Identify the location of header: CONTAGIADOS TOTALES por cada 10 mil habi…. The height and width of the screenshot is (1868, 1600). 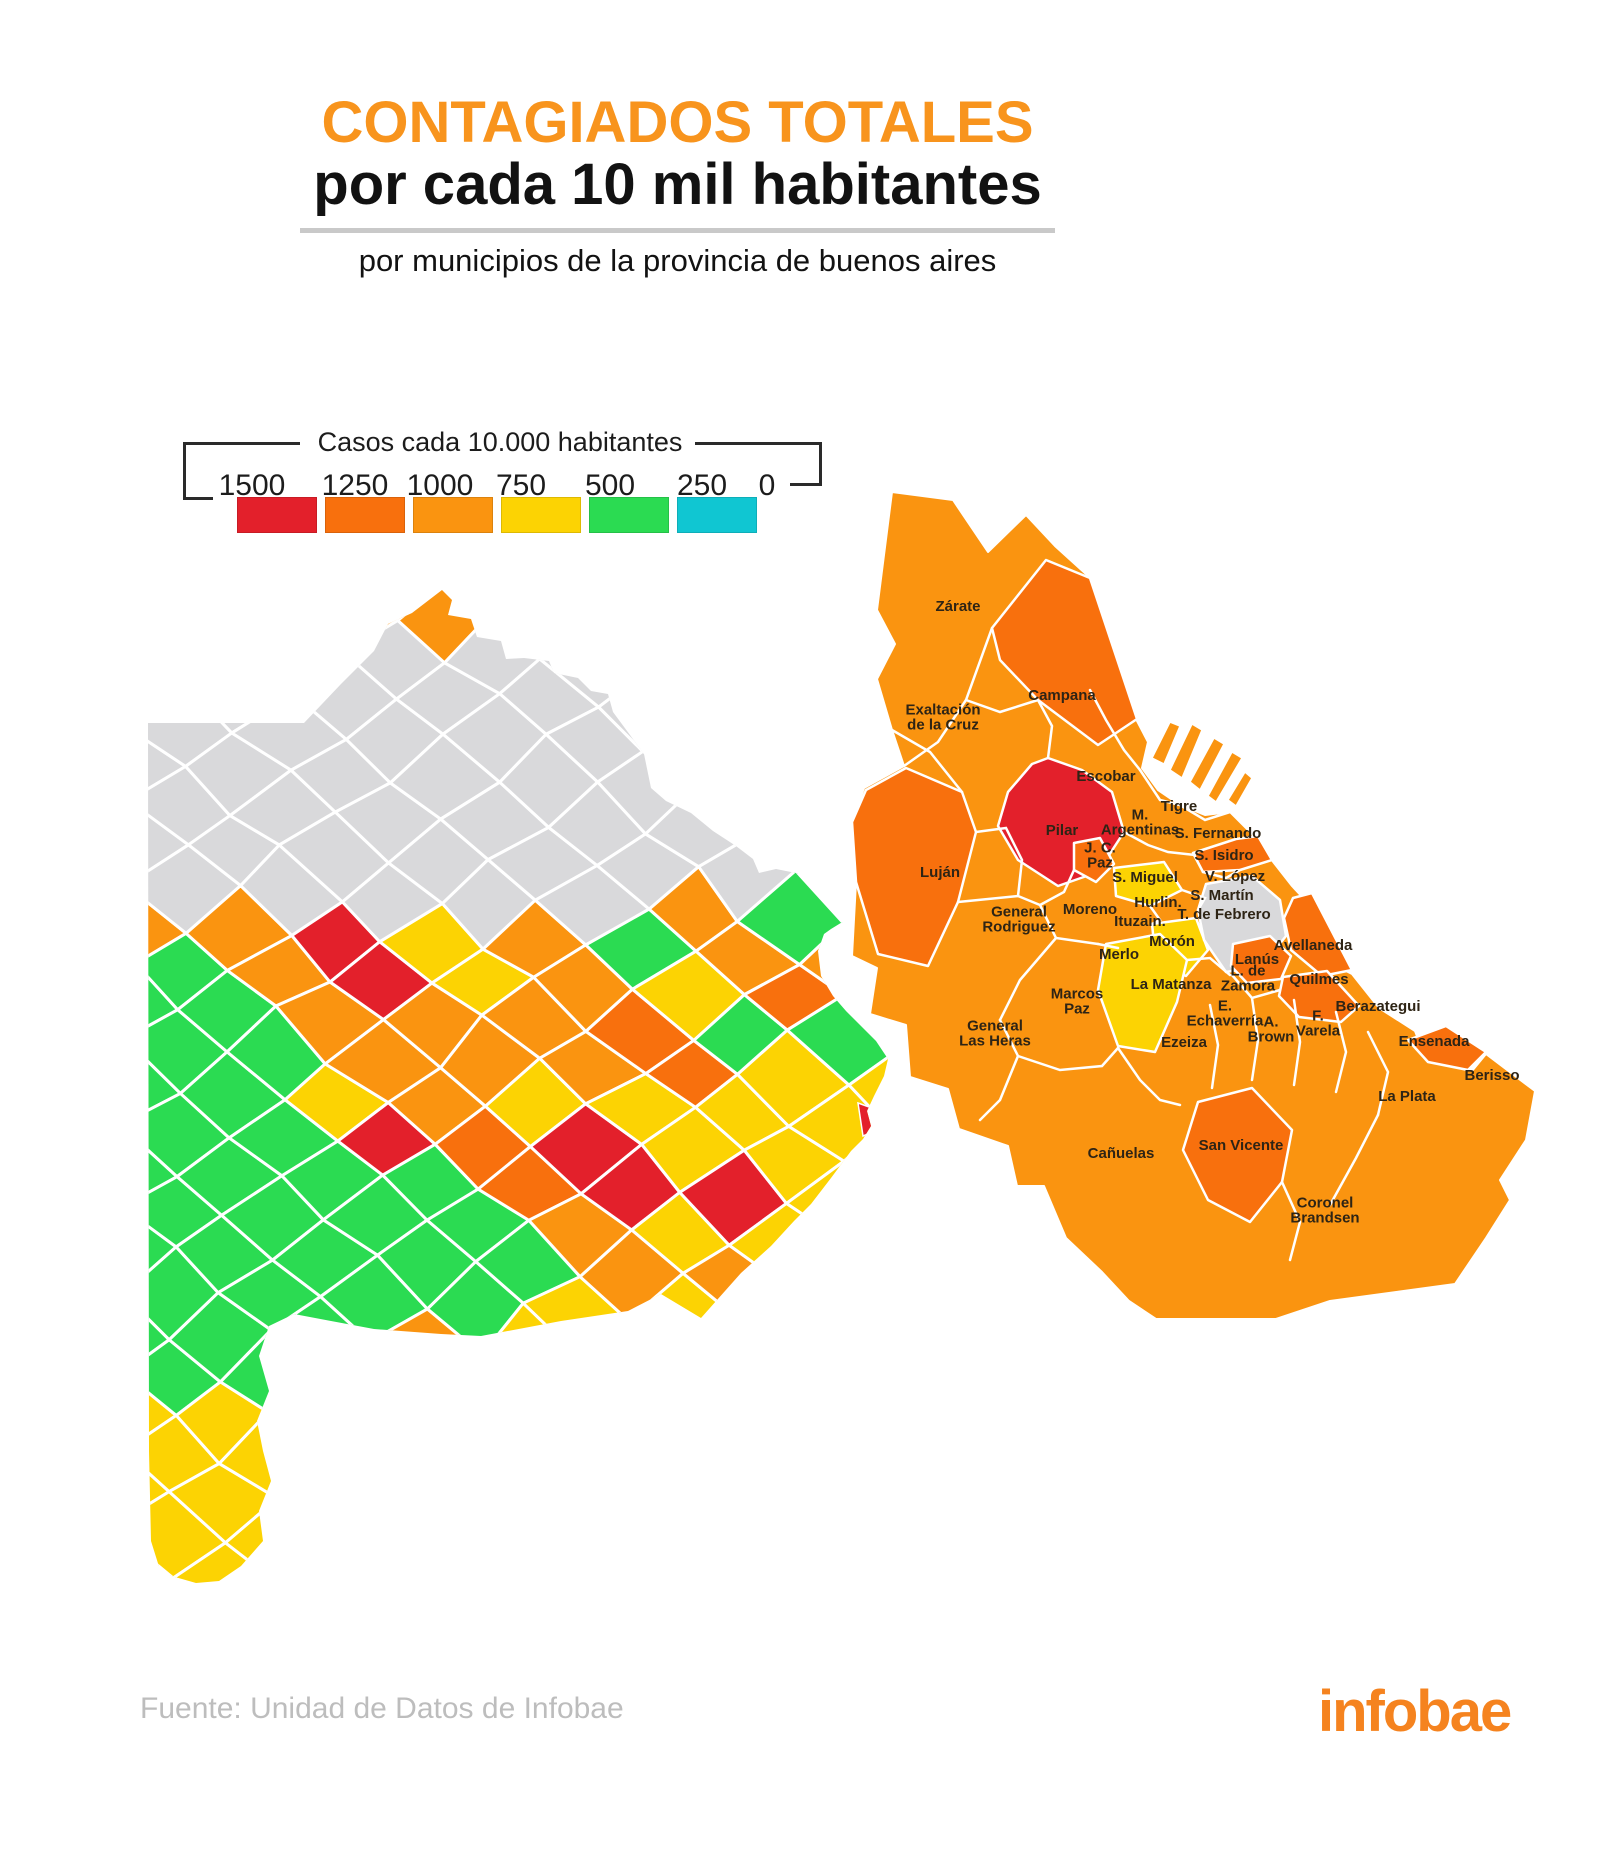
(677, 185).